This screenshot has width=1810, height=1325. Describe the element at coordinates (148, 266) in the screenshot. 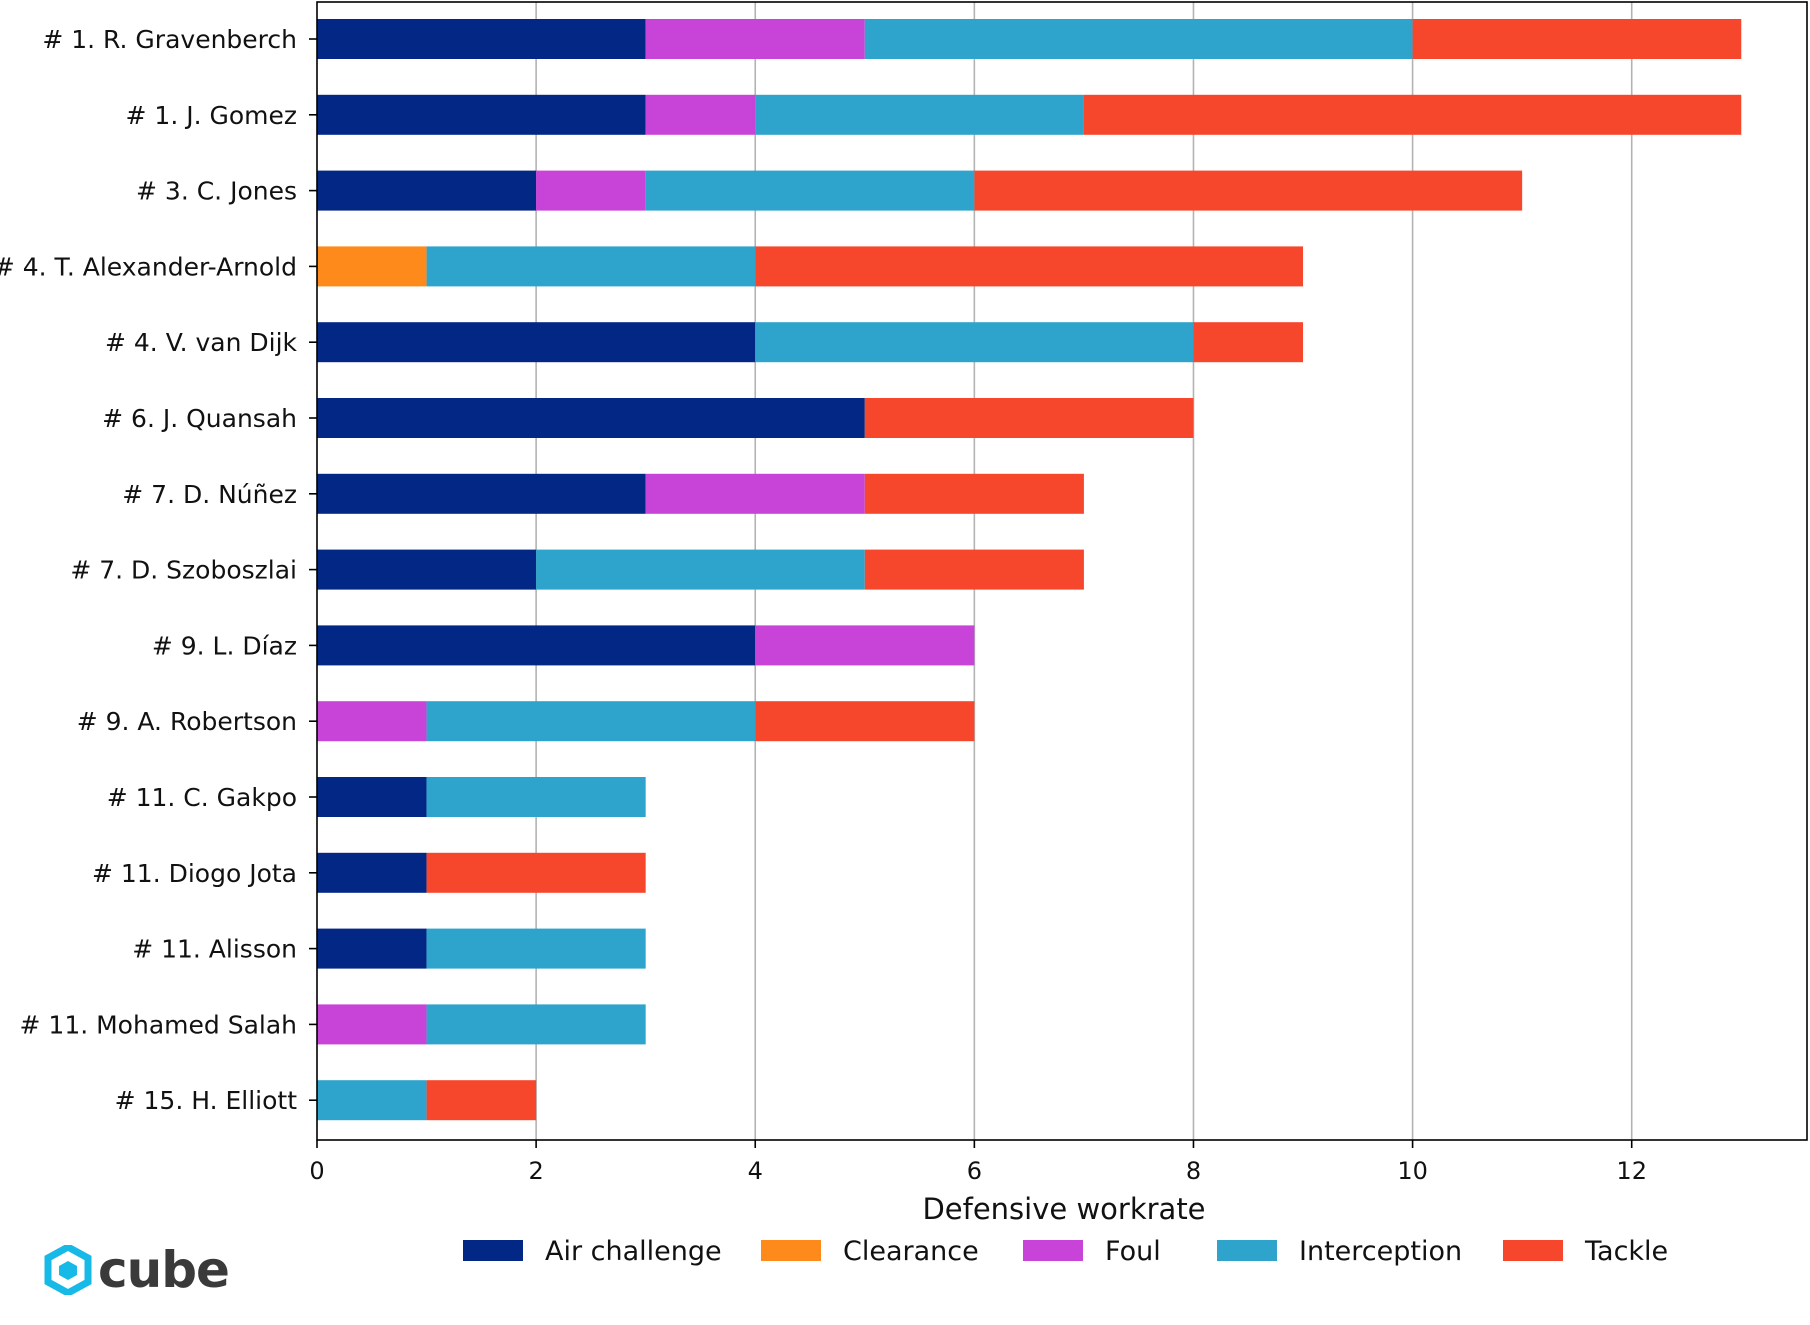

I see `y-tick-label: # 4. T. Alexander-Arnold` at that location.